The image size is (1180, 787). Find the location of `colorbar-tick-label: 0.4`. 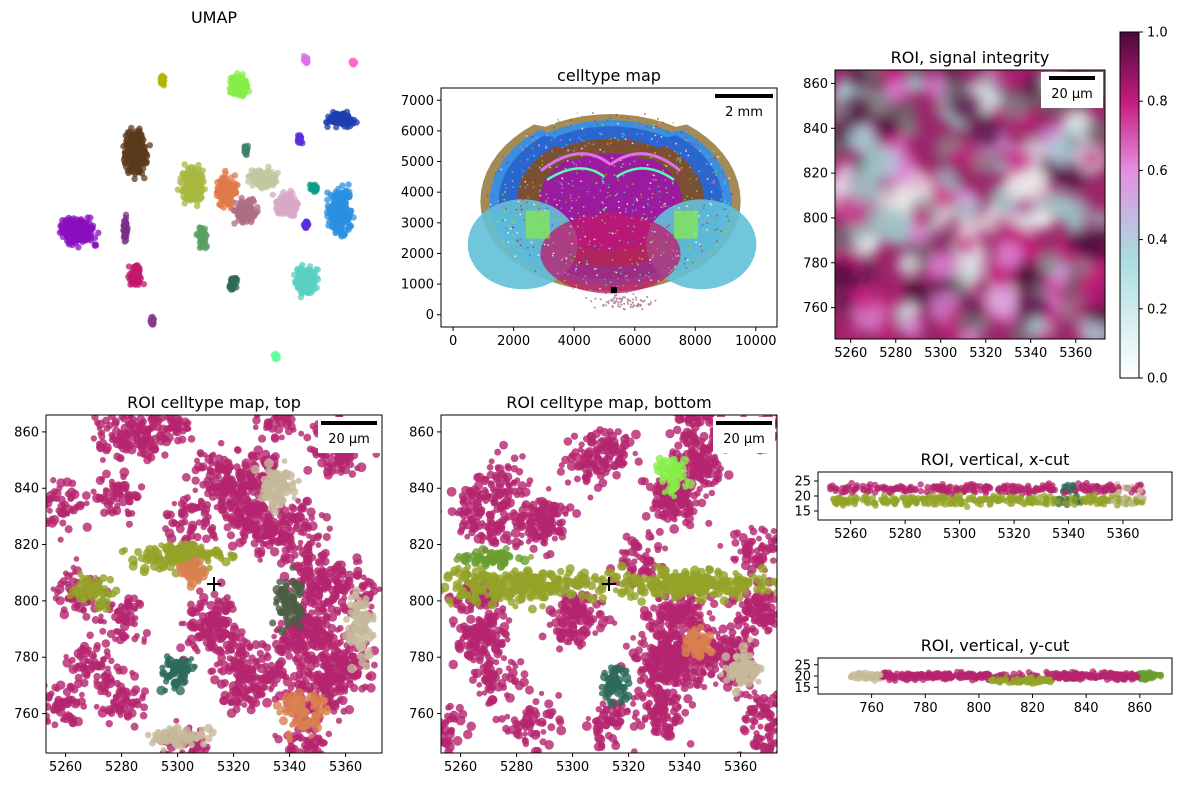

colorbar-tick-label: 0.4 is located at coordinates (1157, 240).